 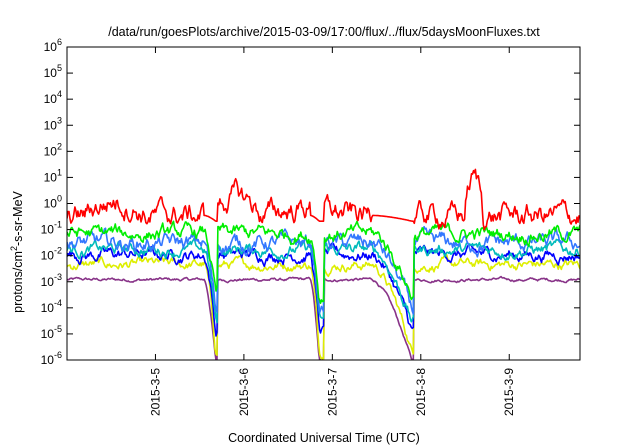 I want to click on y-tick-label-exponent: 3, so click(x=59, y=120).